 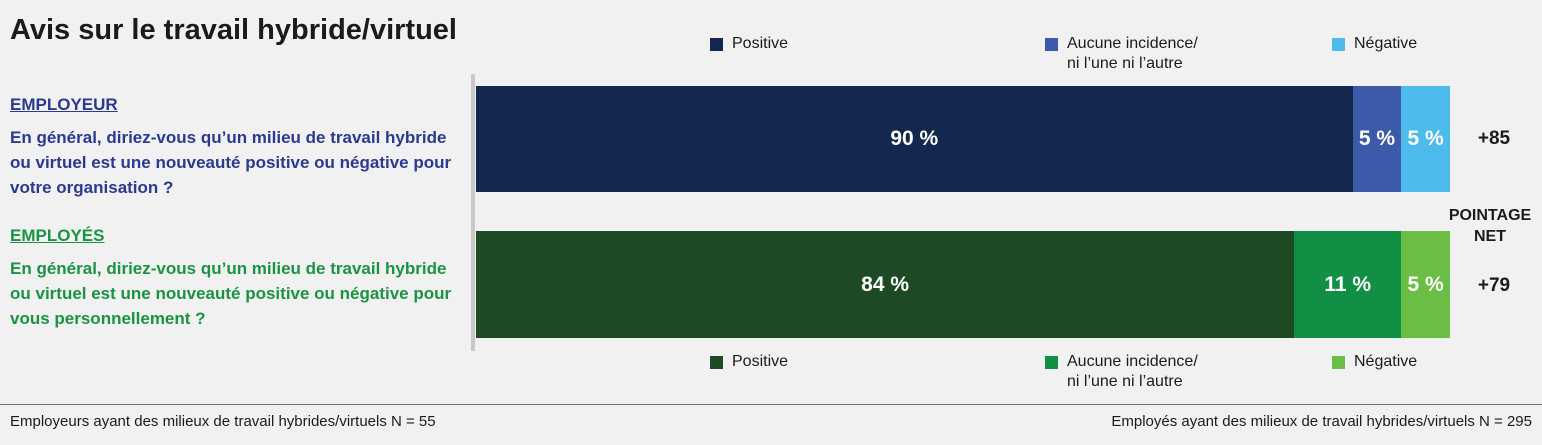 I want to click on legend-item-positive-employees: Positive, so click(x=749, y=362).